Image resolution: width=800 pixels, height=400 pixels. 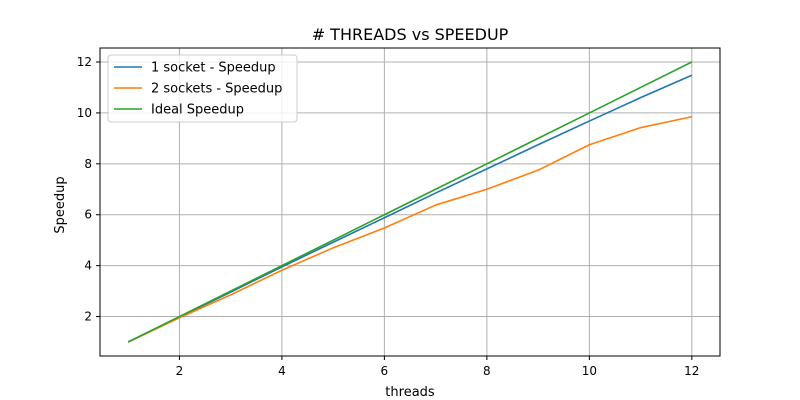 I want to click on legend-box, so click(x=202, y=88).